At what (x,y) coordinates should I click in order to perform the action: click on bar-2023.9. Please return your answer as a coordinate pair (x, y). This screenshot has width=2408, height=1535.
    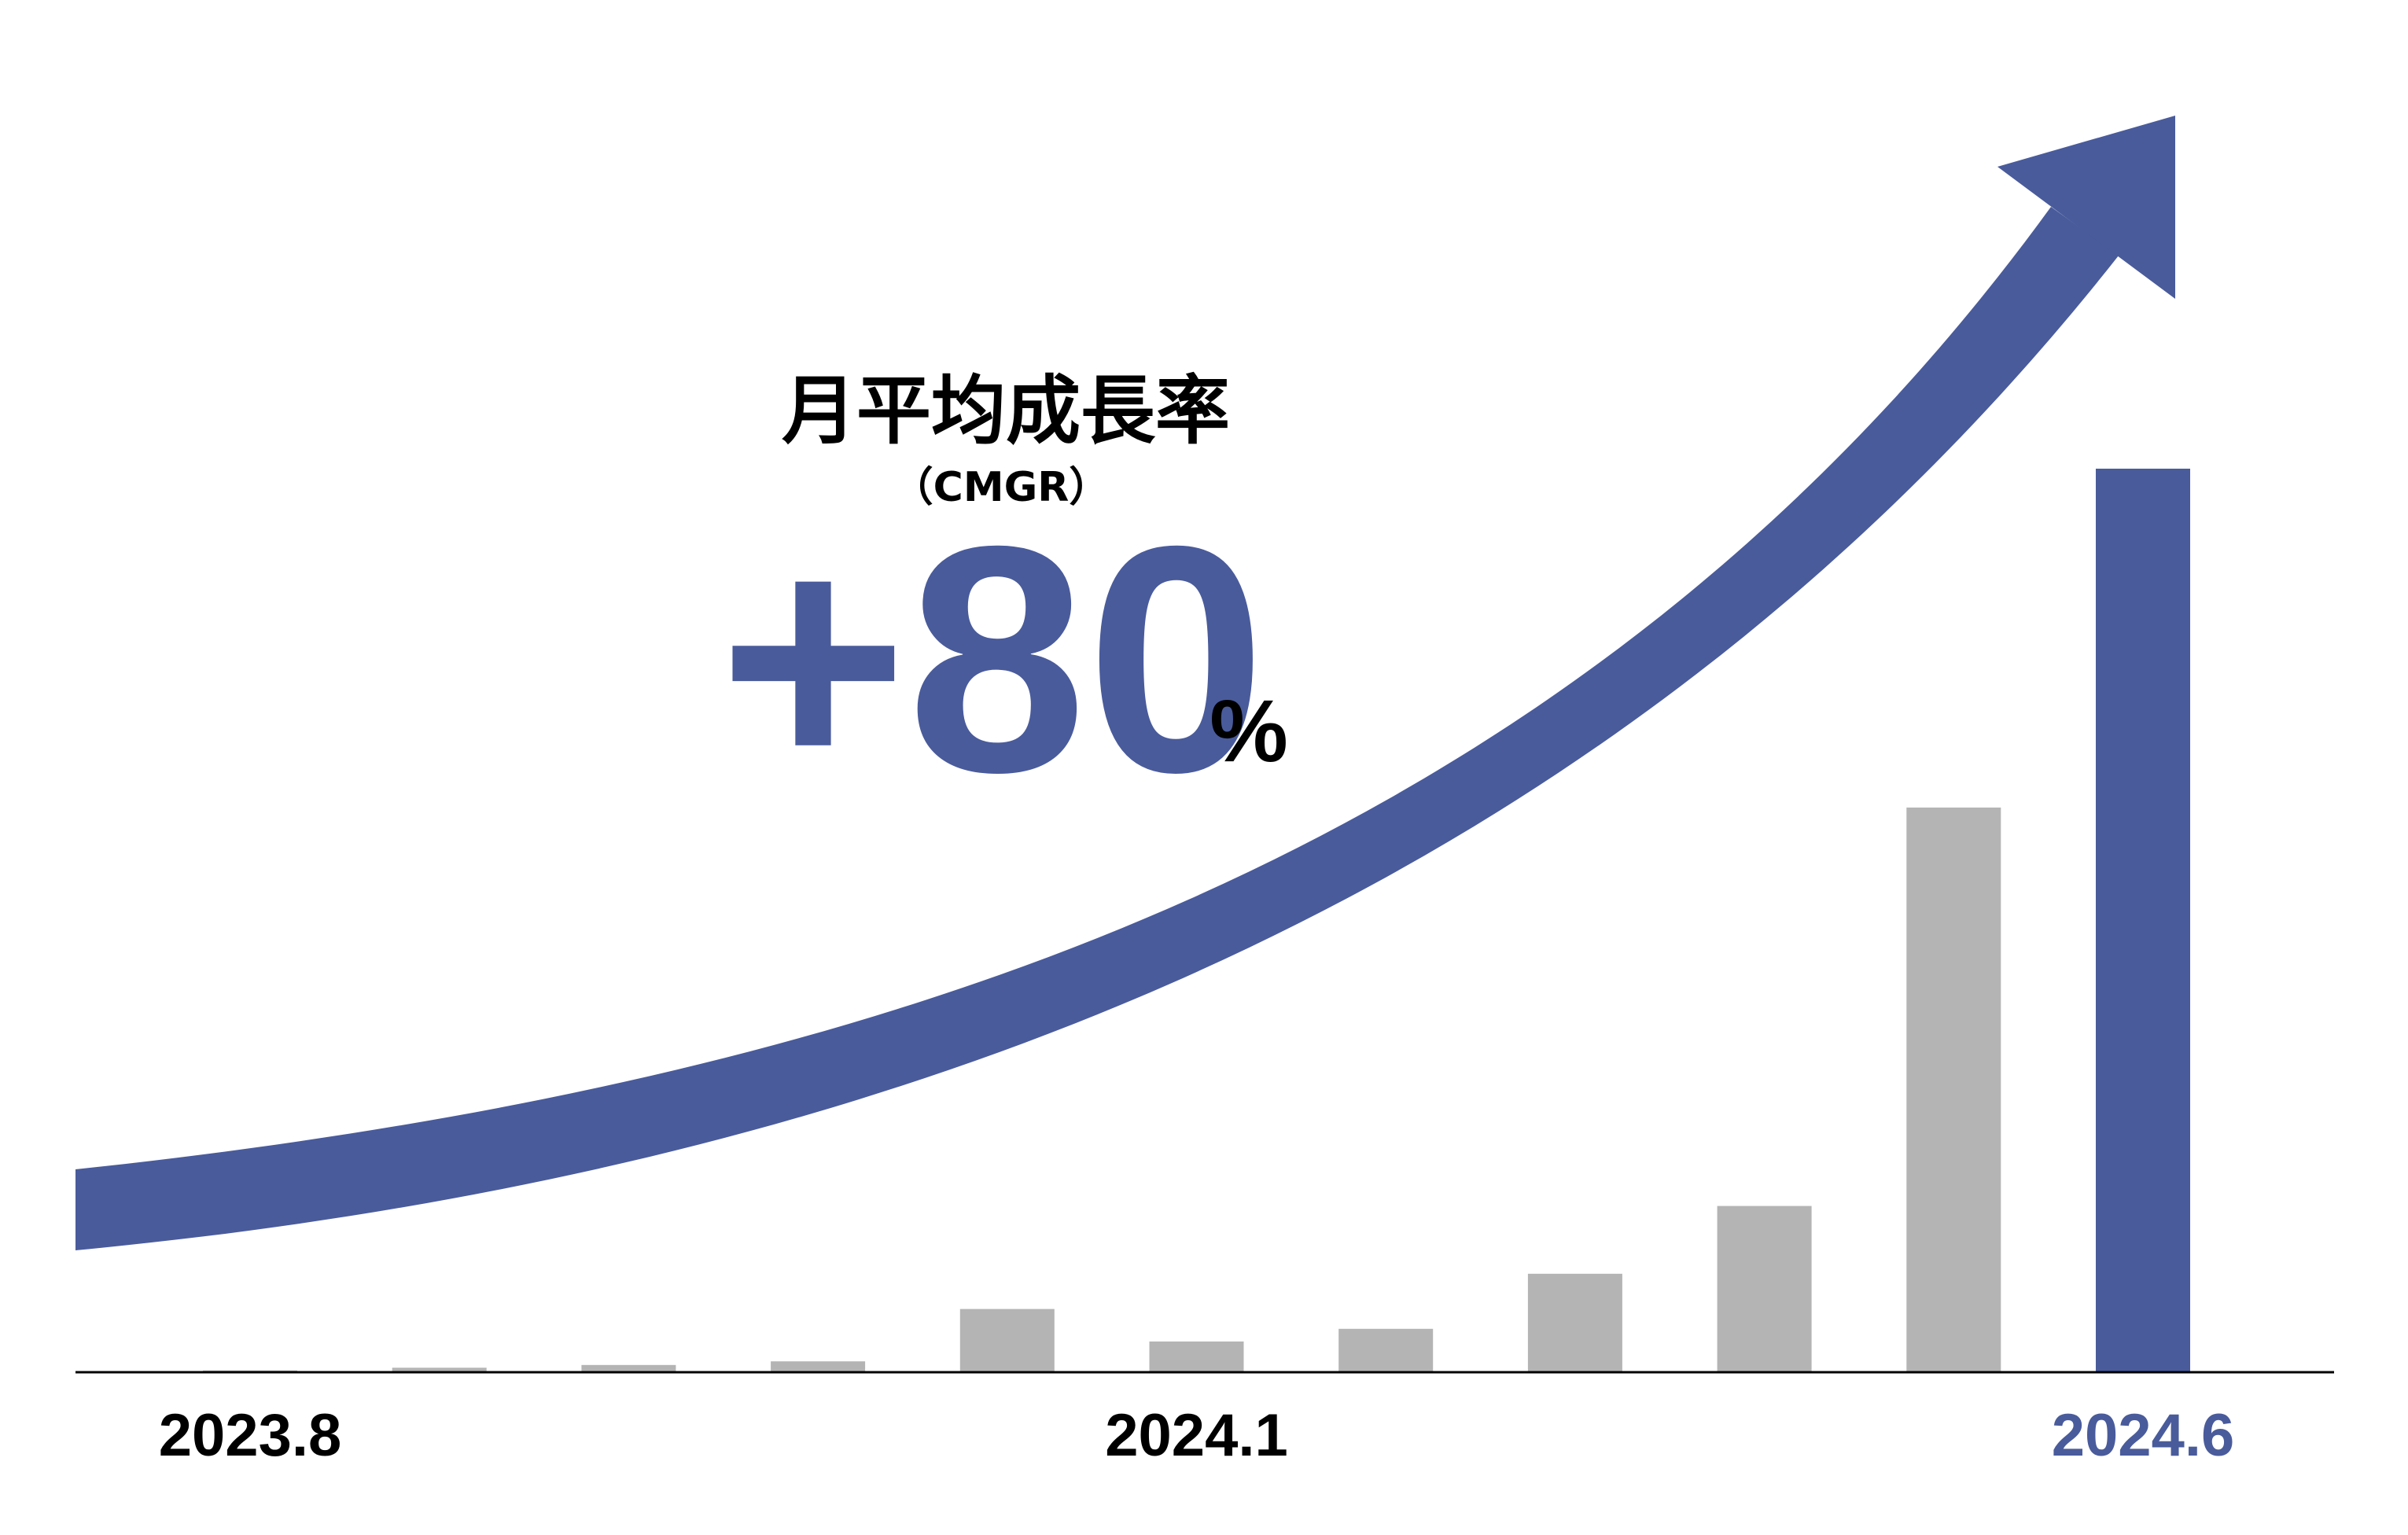
    Looking at the image, I should click on (439, 1370).